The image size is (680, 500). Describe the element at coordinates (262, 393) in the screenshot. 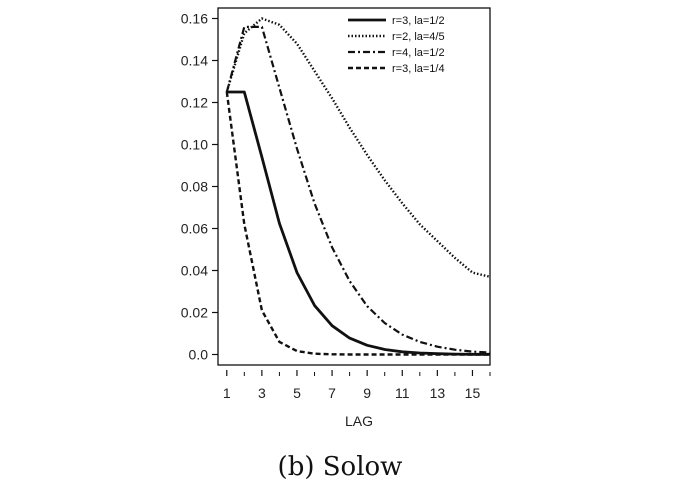

I see `x-tick-label: 3` at that location.